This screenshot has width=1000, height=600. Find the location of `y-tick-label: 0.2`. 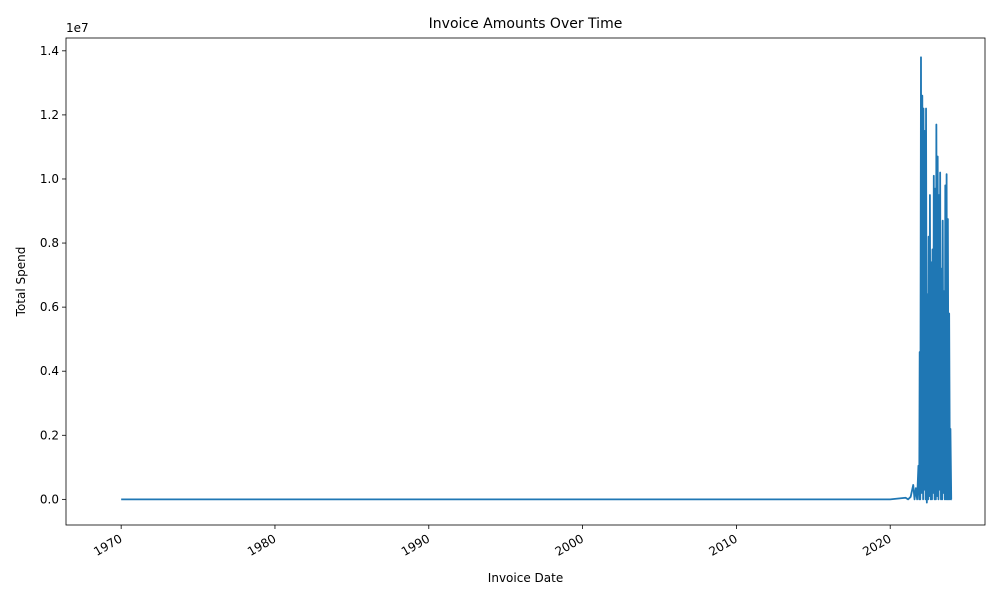

y-tick-label: 0.2 is located at coordinates (49, 435).